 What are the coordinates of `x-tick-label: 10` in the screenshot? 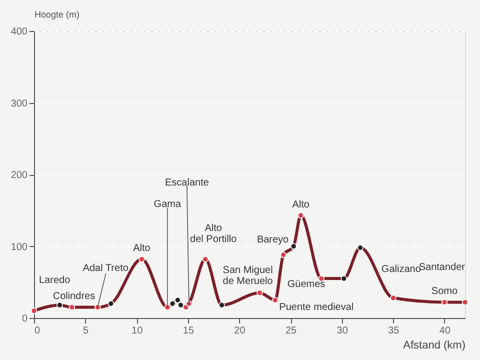 It's located at (138, 331).